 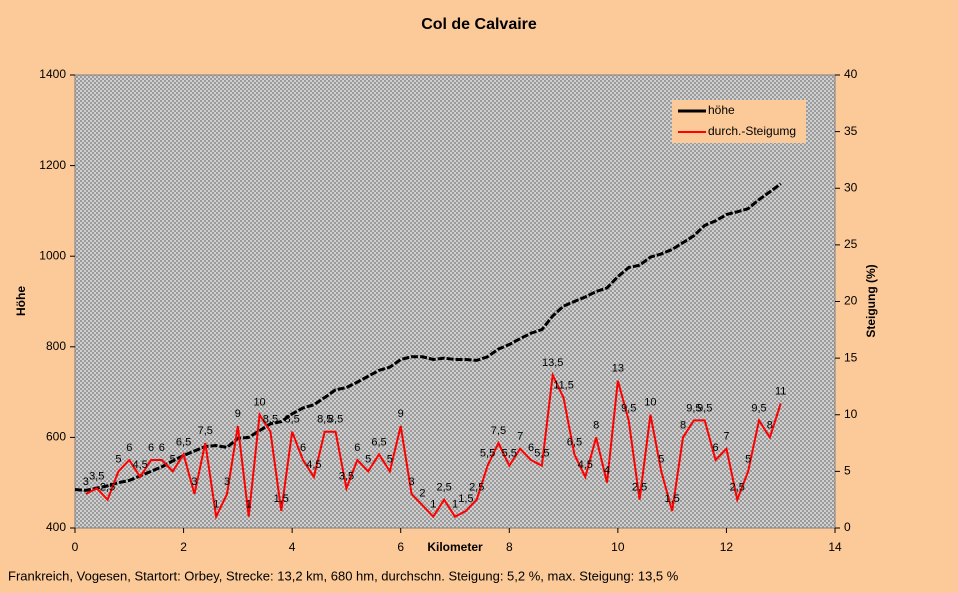 What do you see at coordinates (851, 244) in the screenshot?
I see `y2-tick-label: 25` at bounding box center [851, 244].